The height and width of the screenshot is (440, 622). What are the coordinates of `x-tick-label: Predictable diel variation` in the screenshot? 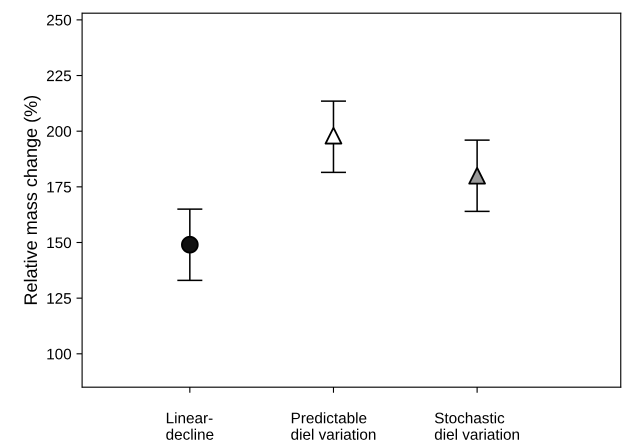 It's located at (333, 426).